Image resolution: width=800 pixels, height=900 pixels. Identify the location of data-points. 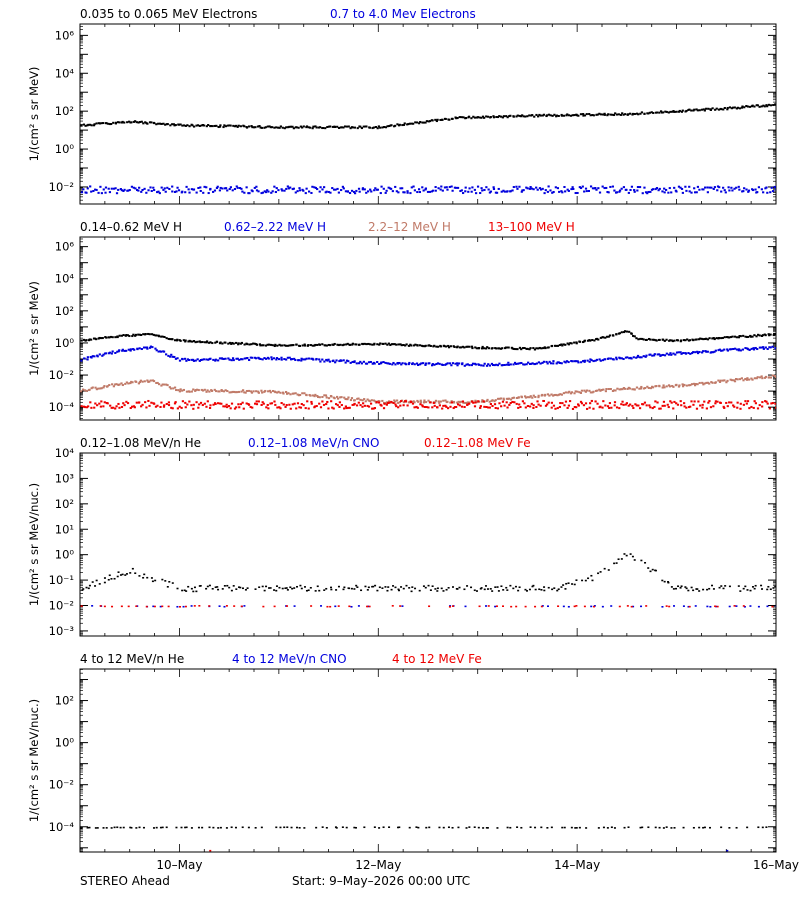
(424, 839).